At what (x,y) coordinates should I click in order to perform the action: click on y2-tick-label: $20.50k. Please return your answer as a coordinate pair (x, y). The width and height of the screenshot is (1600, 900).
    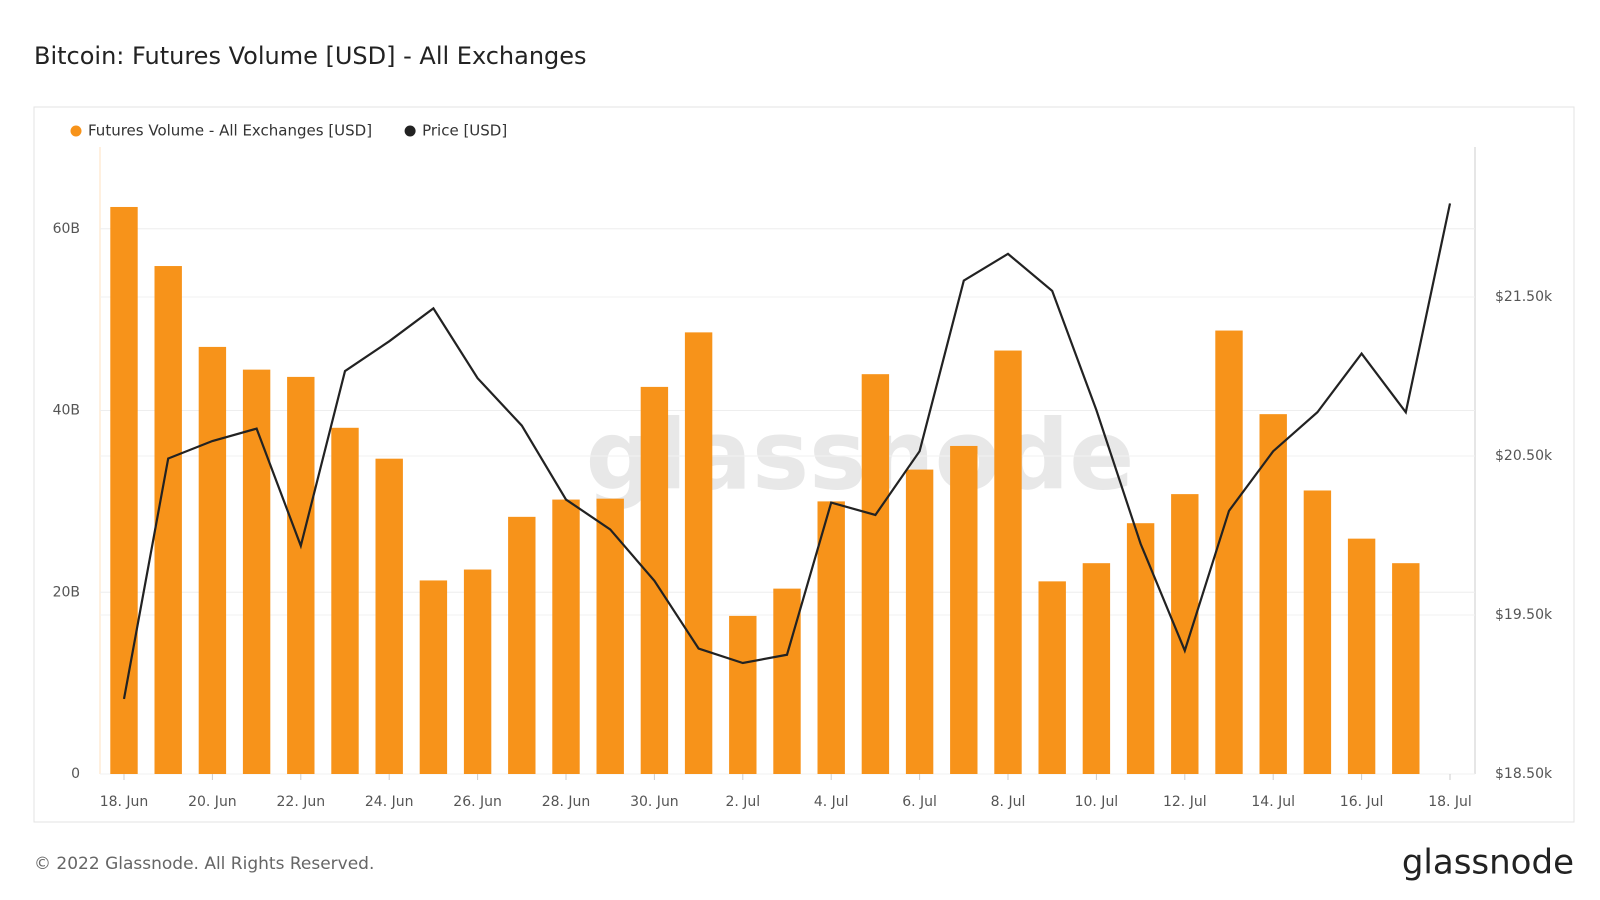
    Looking at the image, I should click on (1524, 456).